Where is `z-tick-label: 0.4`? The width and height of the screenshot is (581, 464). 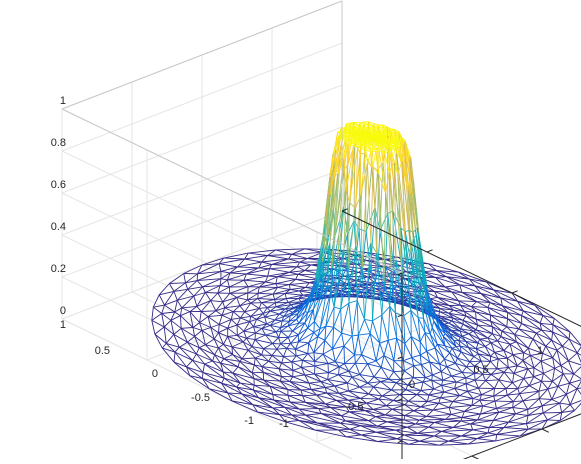
z-tick-label: 0.4 is located at coordinates (58, 227).